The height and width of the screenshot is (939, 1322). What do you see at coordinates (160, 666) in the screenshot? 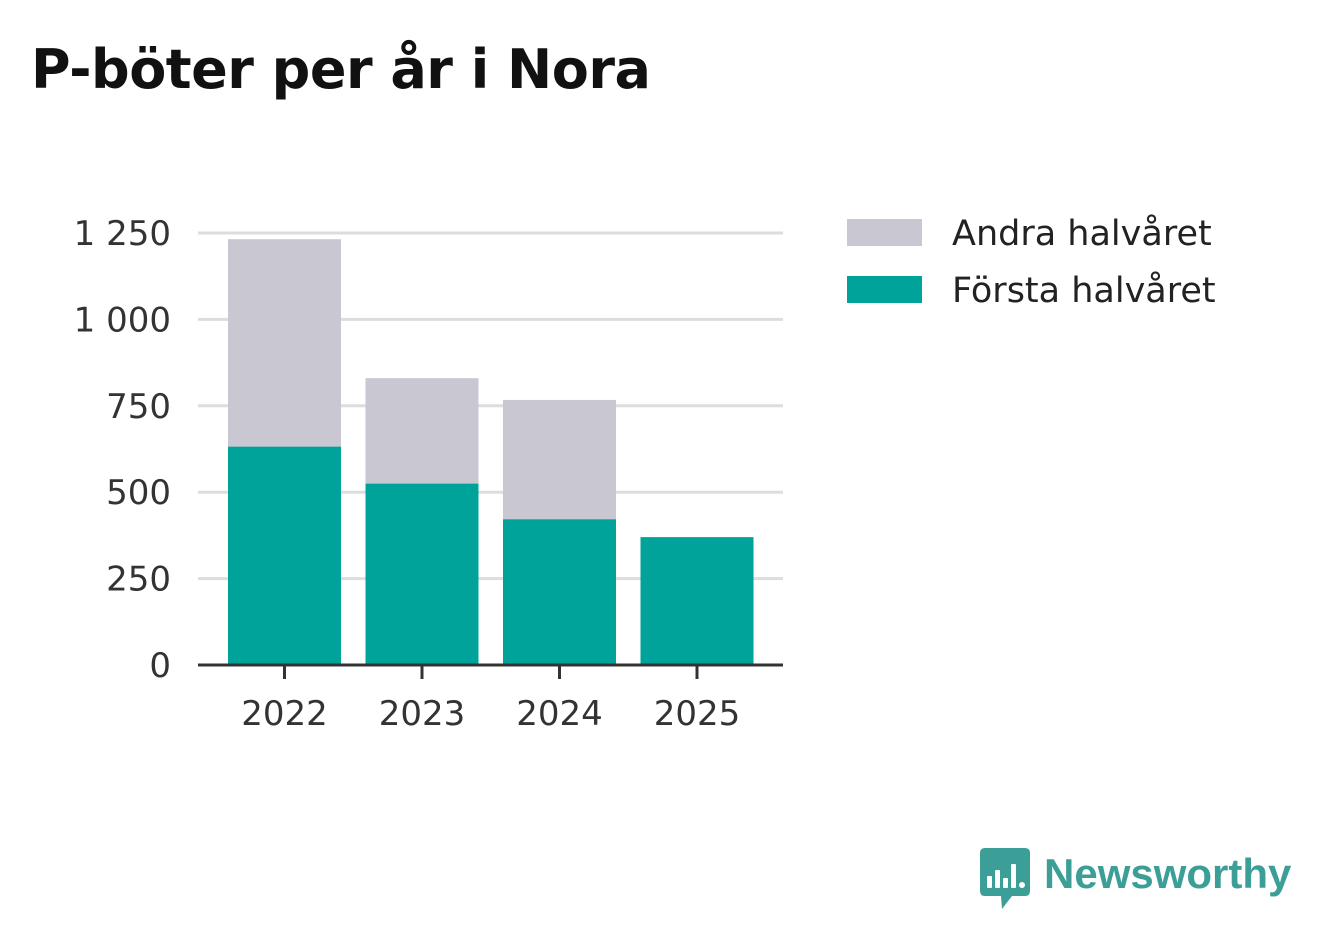
I see `y-tick-label-0: 0` at bounding box center [160, 666].